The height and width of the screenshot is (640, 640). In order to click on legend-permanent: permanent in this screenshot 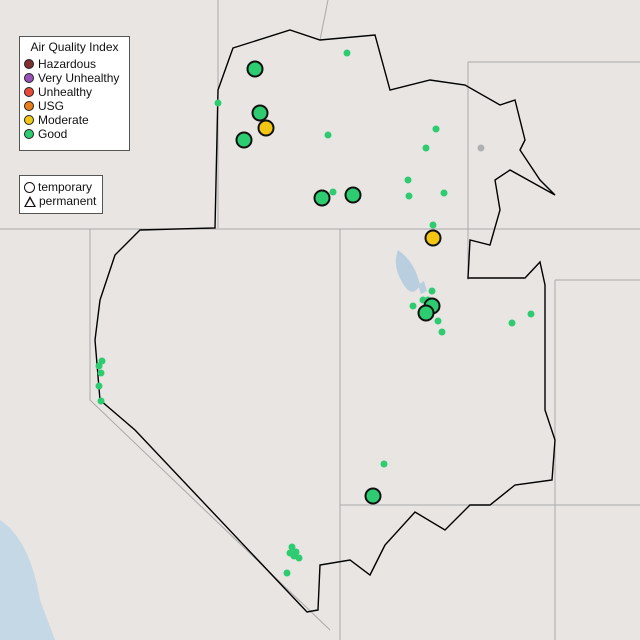, I will do `click(61, 201)`.